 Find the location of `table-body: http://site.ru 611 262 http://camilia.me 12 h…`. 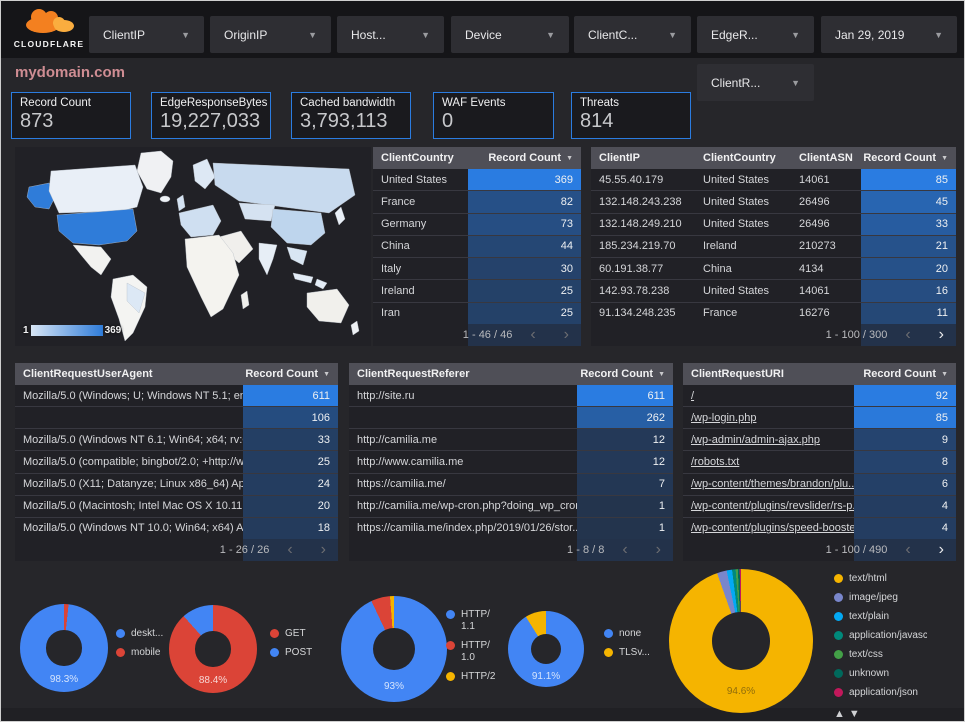

table-body: http://site.ru 611 262 http://camilia.me 12 h… is located at coordinates (511, 462).